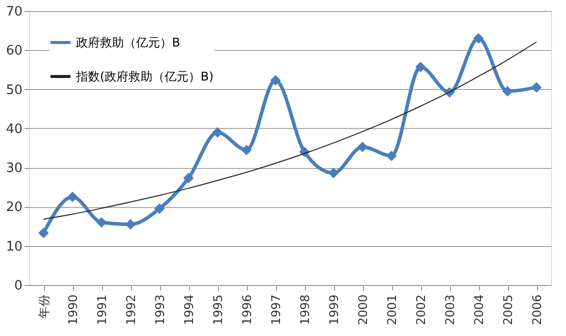 This screenshot has height=336, width=566. I want to click on y-tick-label: 10, so click(14, 246).